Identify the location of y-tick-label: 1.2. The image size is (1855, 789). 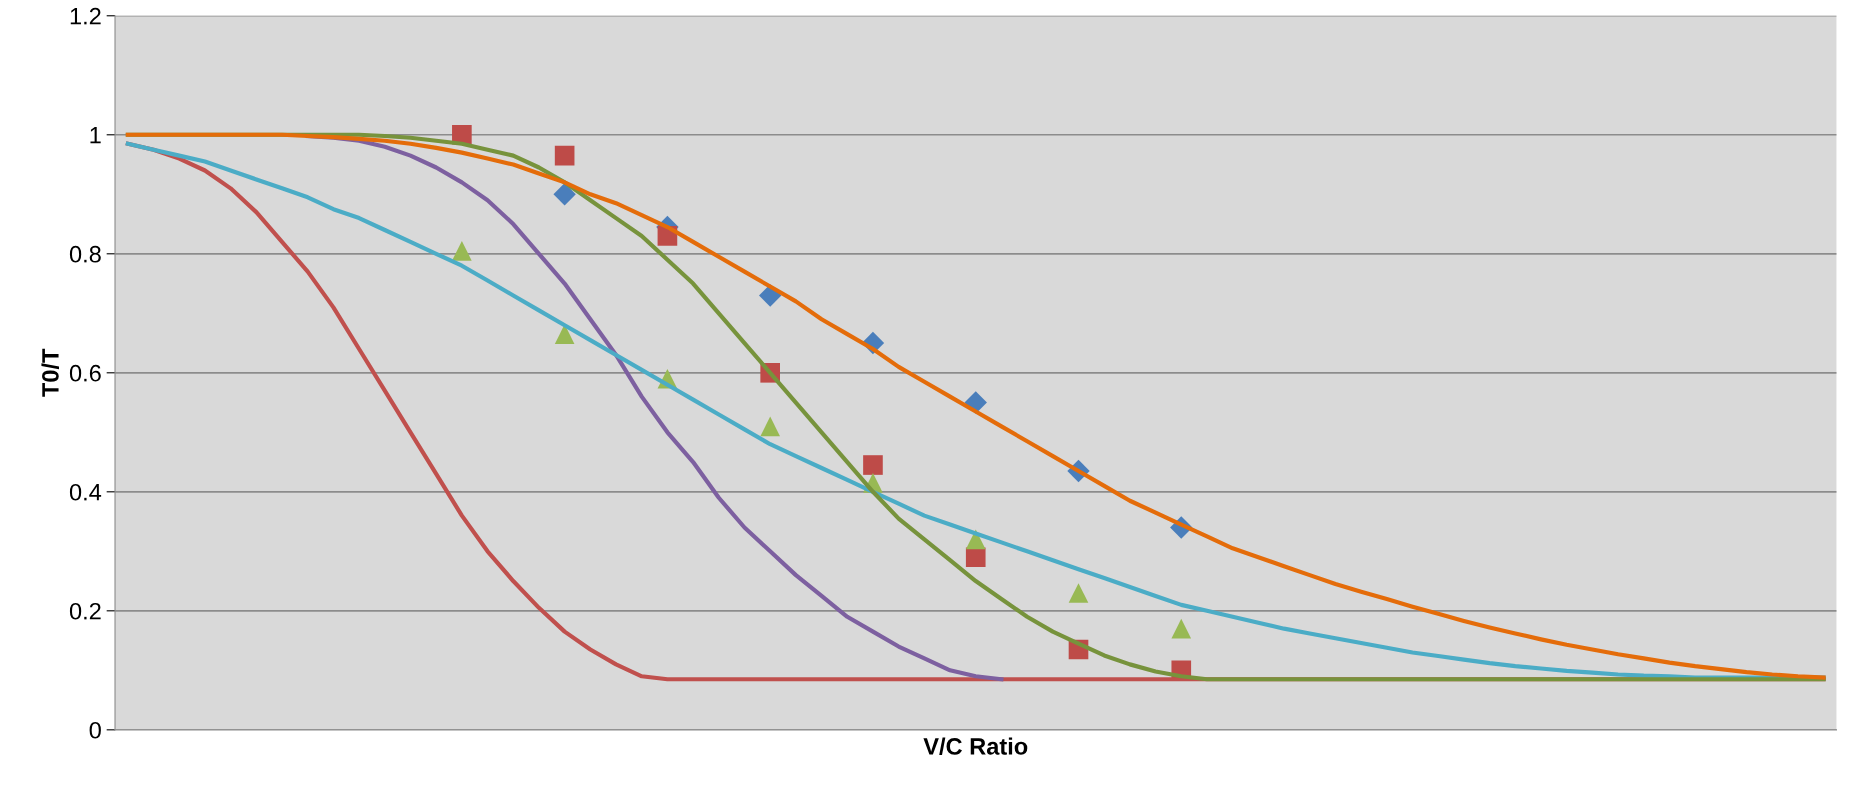
(85, 16).